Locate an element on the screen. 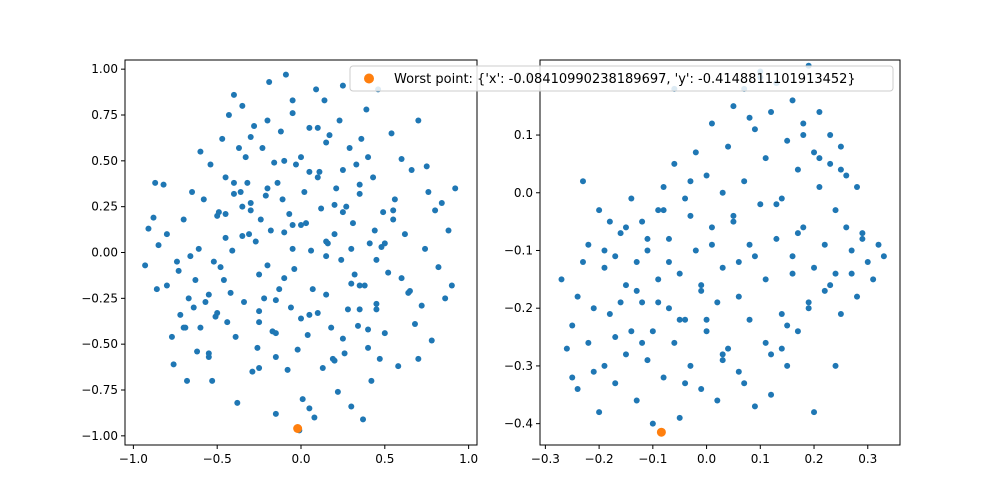 The height and width of the screenshot is (500, 1000). x-tick-label: −1.0 is located at coordinates (133, 459).